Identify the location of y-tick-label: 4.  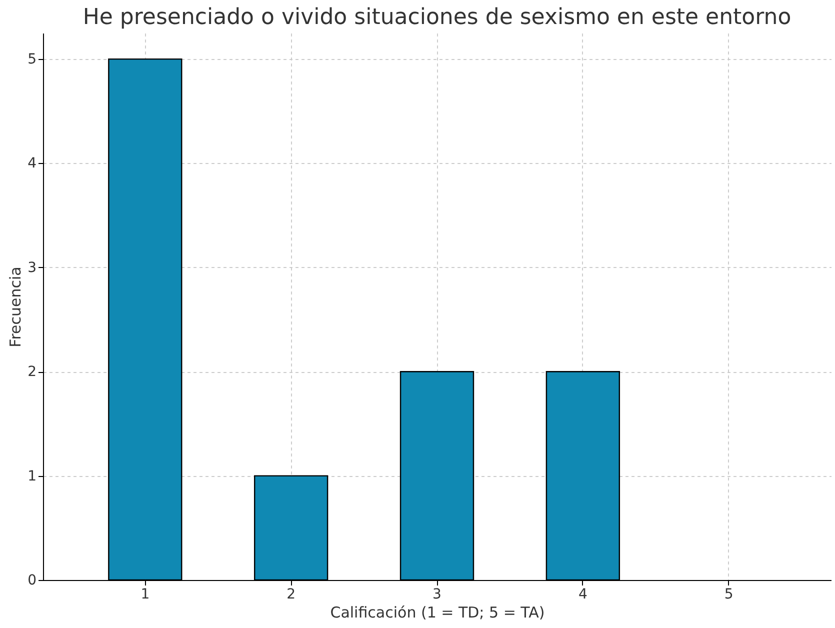
(32, 164).